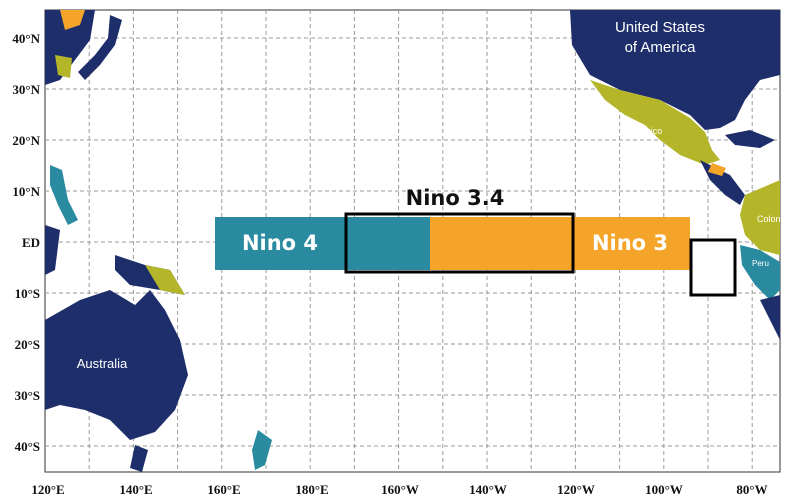 The image size is (789, 502). Describe the element at coordinates (63, 66) in the screenshot. I see `korea` at that location.